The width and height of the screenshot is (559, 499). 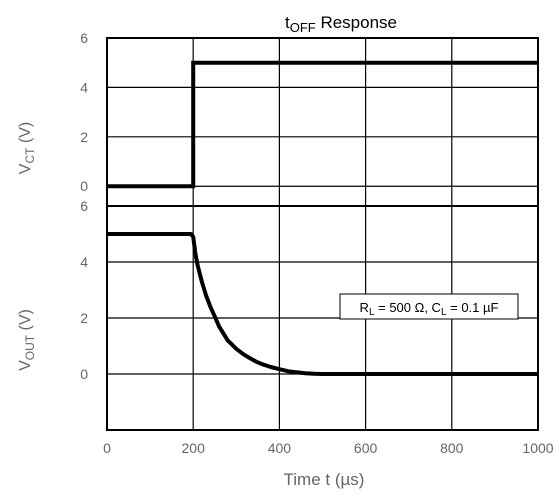 What do you see at coordinates (473, 307) in the screenshot?
I see `annotation-part-end: = 0.1 µF` at bounding box center [473, 307].